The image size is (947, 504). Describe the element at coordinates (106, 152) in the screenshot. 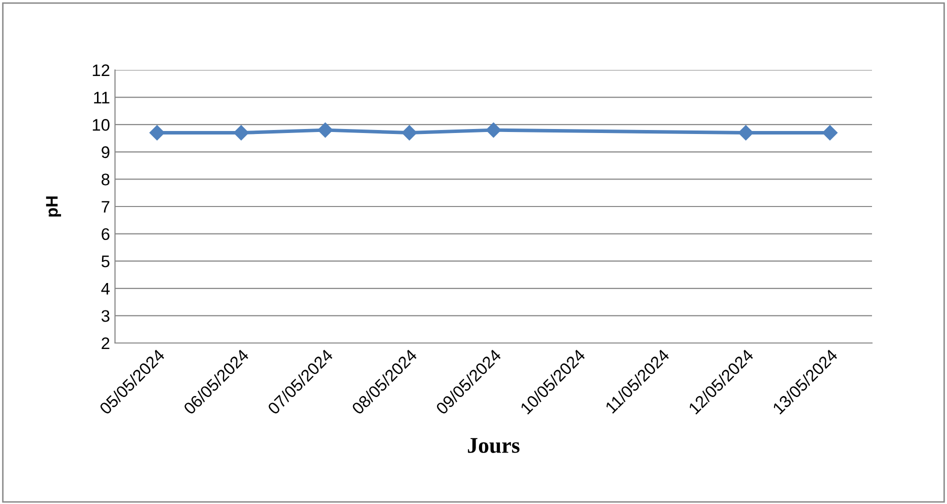

I see `y-tick-label: 9` at that location.